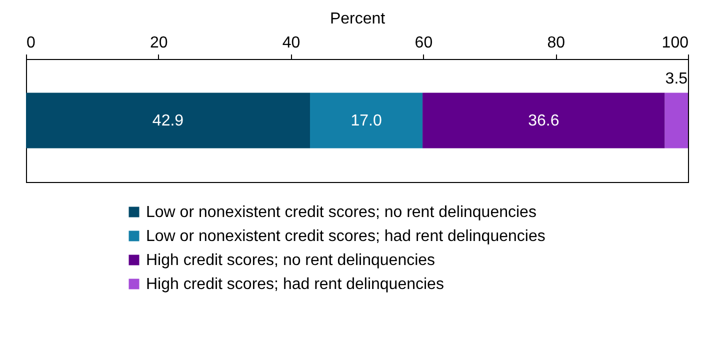 The height and width of the screenshot is (355, 725). I want to click on x-axis-title: Percent, so click(358, 19).